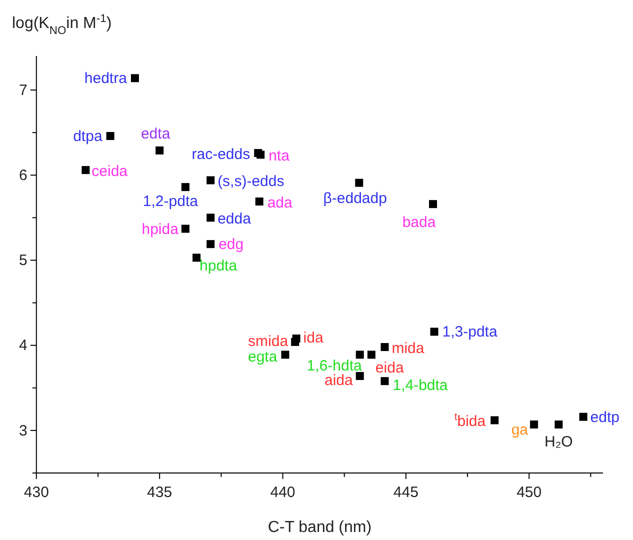  What do you see at coordinates (520, 429) in the screenshot?
I see `annotation: ga` at bounding box center [520, 429].